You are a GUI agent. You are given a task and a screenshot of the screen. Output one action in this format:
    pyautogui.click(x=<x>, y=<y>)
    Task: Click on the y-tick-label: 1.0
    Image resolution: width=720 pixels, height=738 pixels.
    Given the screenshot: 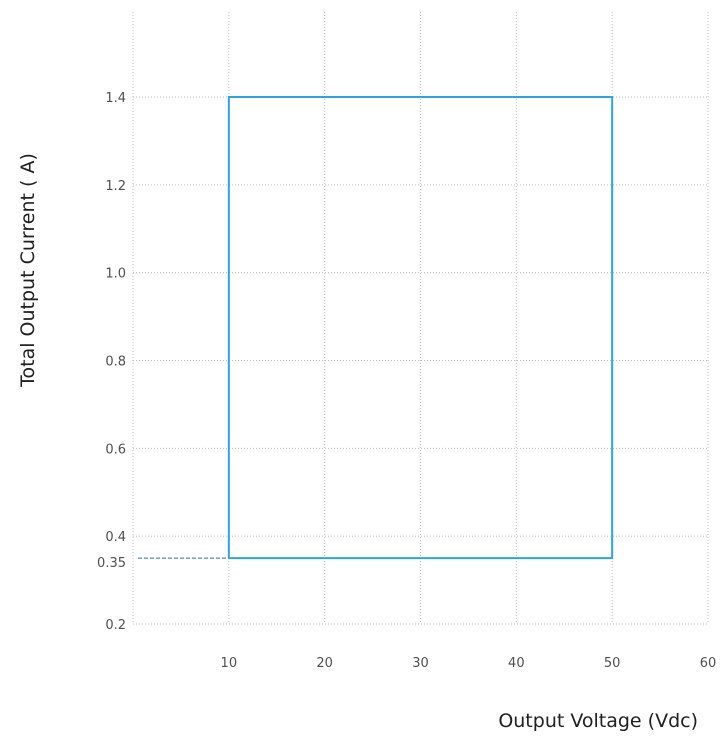 What is the action you would take?
    pyautogui.click(x=115, y=274)
    